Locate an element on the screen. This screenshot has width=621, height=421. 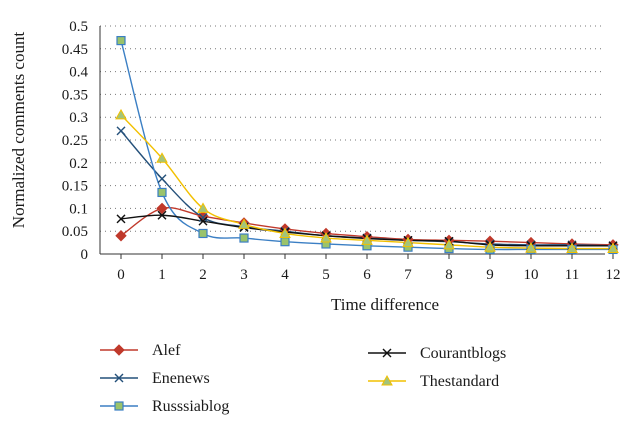
y-tick-label: 0.5 is located at coordinates (78, 27).